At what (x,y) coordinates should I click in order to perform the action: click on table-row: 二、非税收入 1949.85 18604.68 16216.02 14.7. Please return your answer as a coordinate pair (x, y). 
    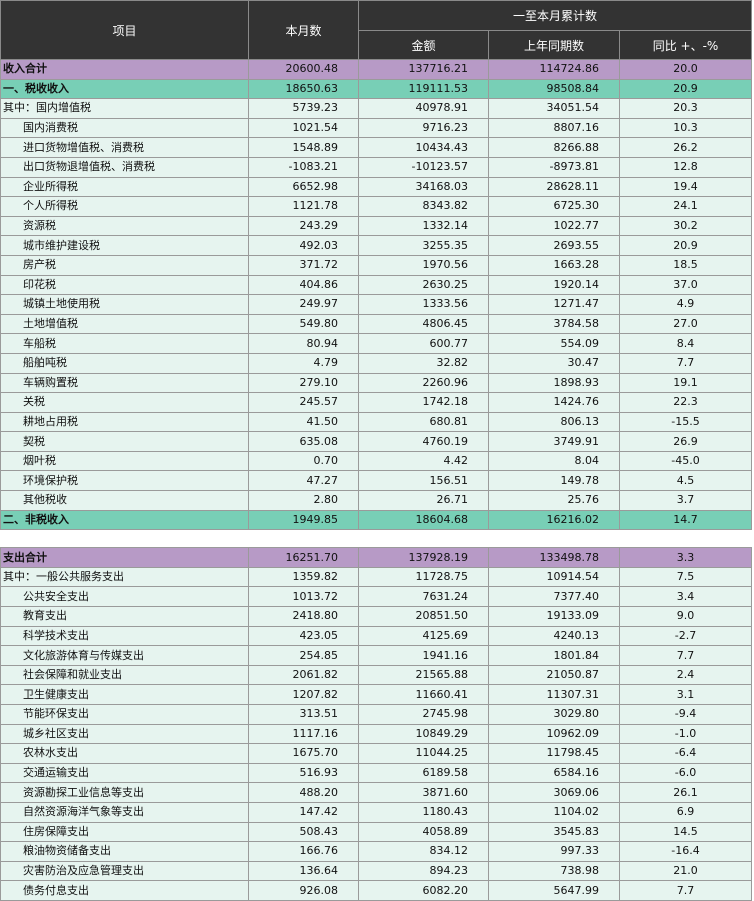
    Looking at the image, I should click on (376, 520).